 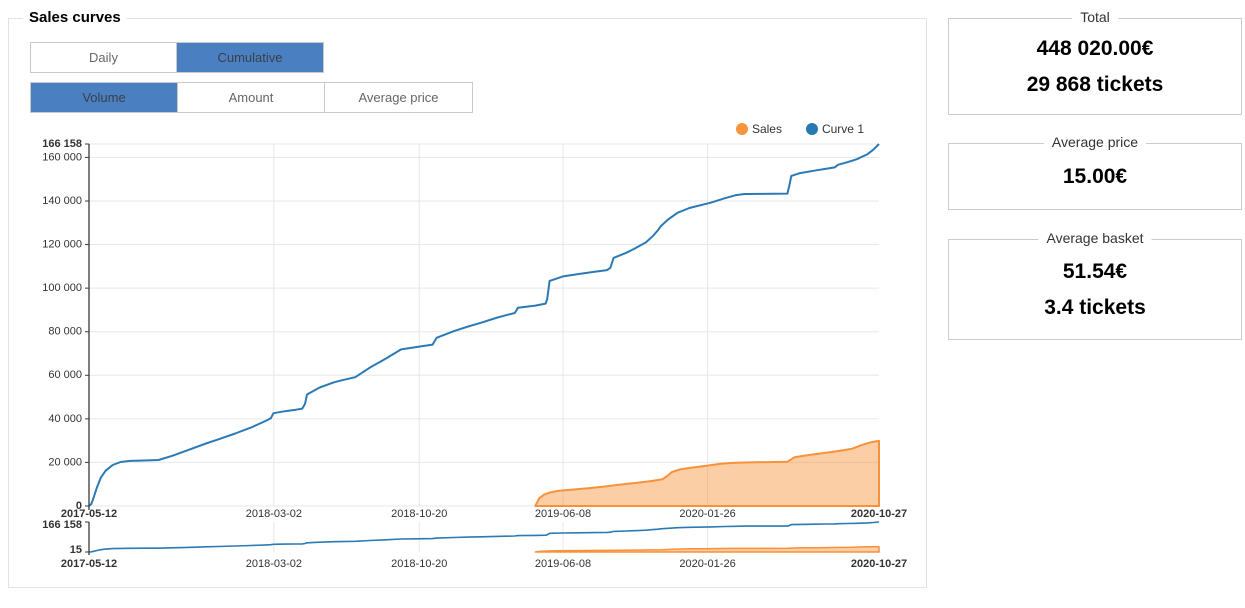 I want to click on metric-toggle-group: Volume Amount Average price, so click(x=251, y=97).